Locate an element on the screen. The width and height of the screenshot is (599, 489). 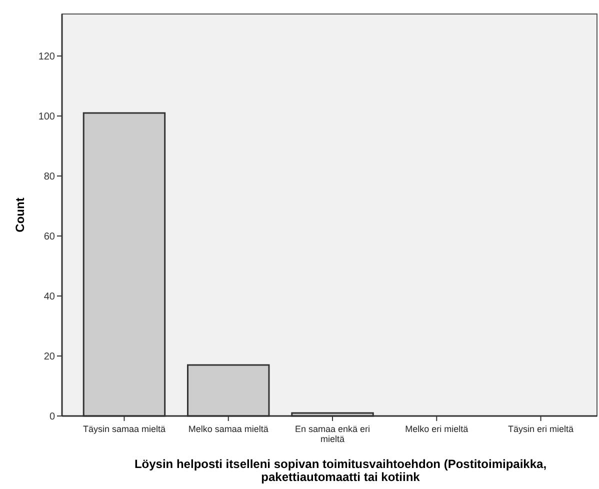
x-tick-label: Melko samaa mieltä is located at coordinates (228, 429).